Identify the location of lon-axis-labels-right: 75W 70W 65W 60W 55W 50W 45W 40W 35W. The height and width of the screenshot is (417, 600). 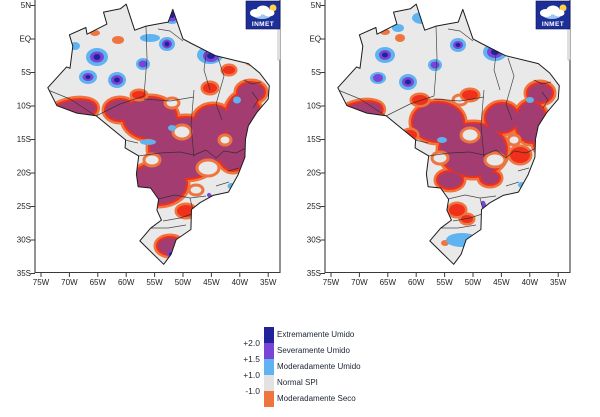
(445, 282).